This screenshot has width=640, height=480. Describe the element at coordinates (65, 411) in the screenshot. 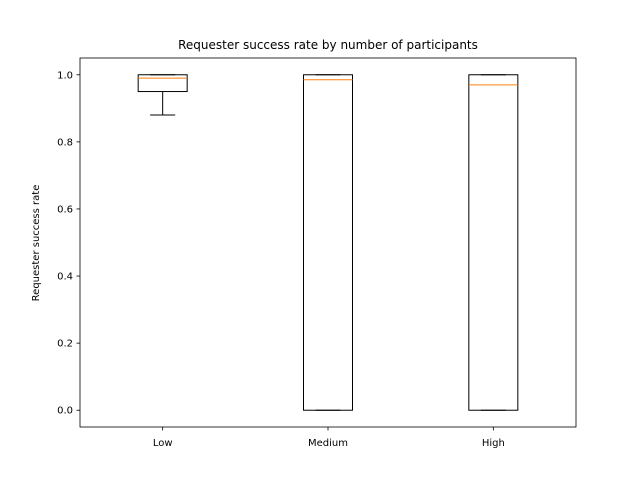

I see `y-tick-label: 0.0` at that location.